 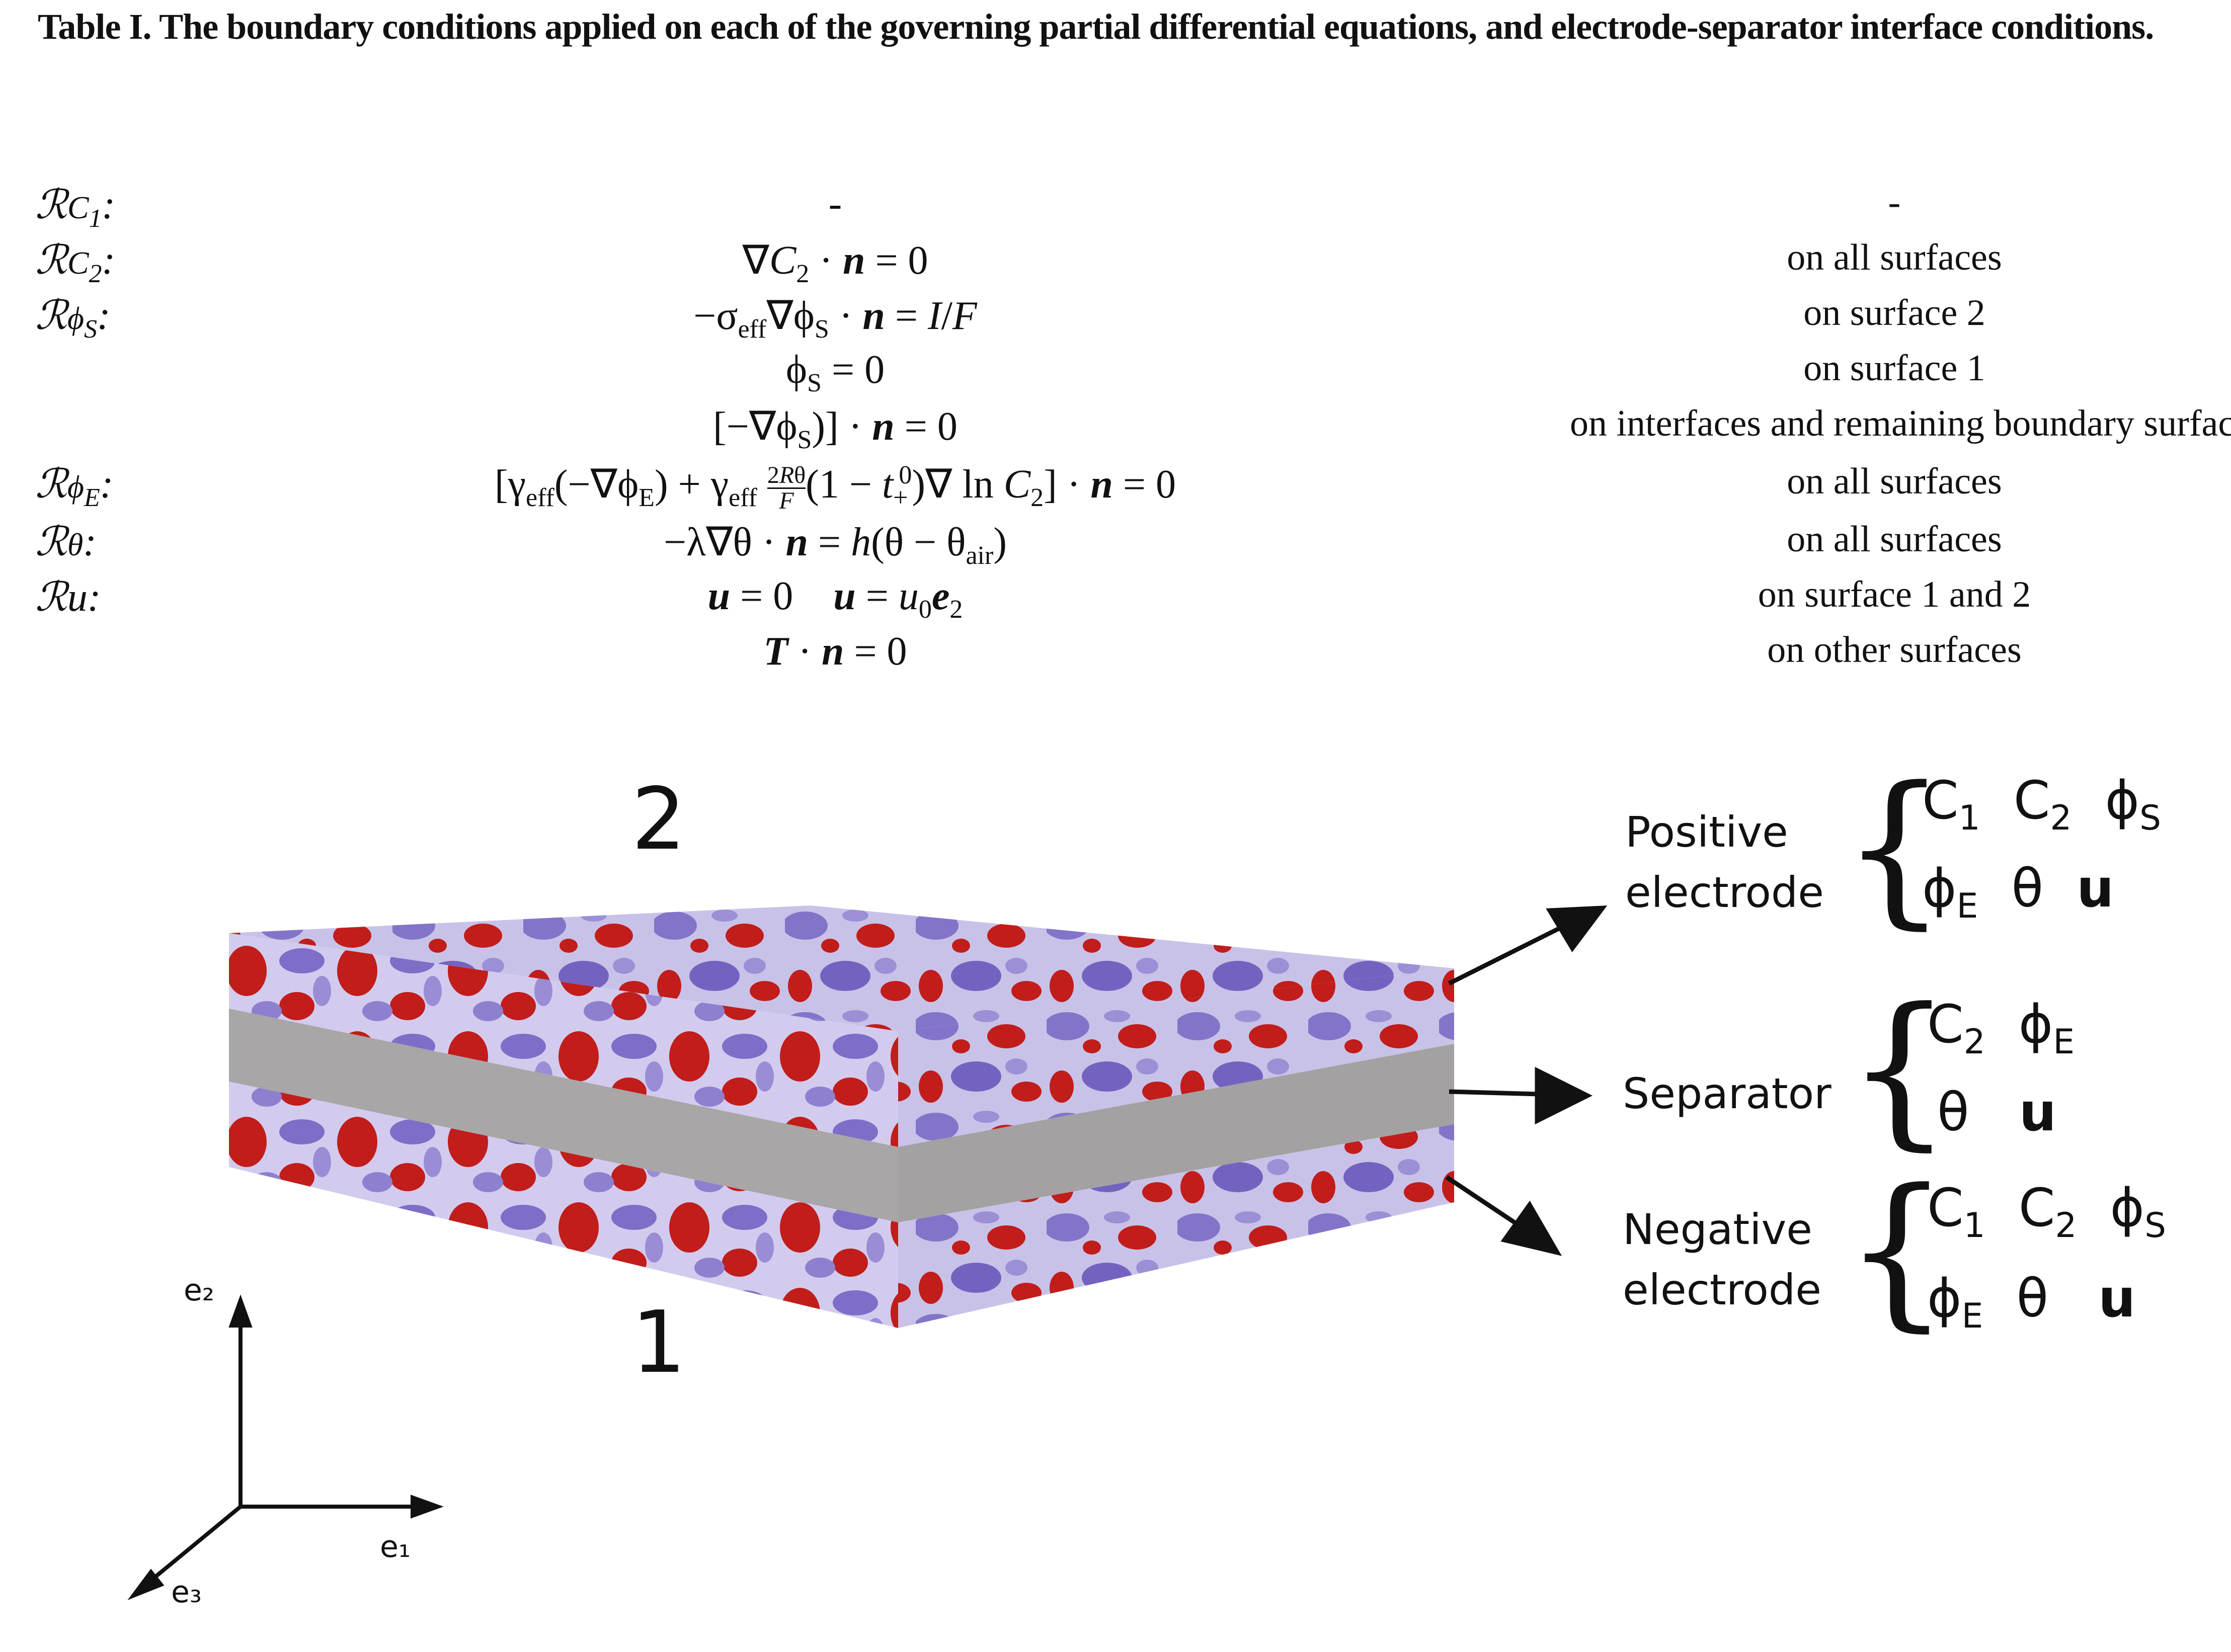 What do you see at coordinates (1706, 832) in the screenshot?
I see `positive-electrode-label-line1: Positive` at bounding box center [1706, 832].